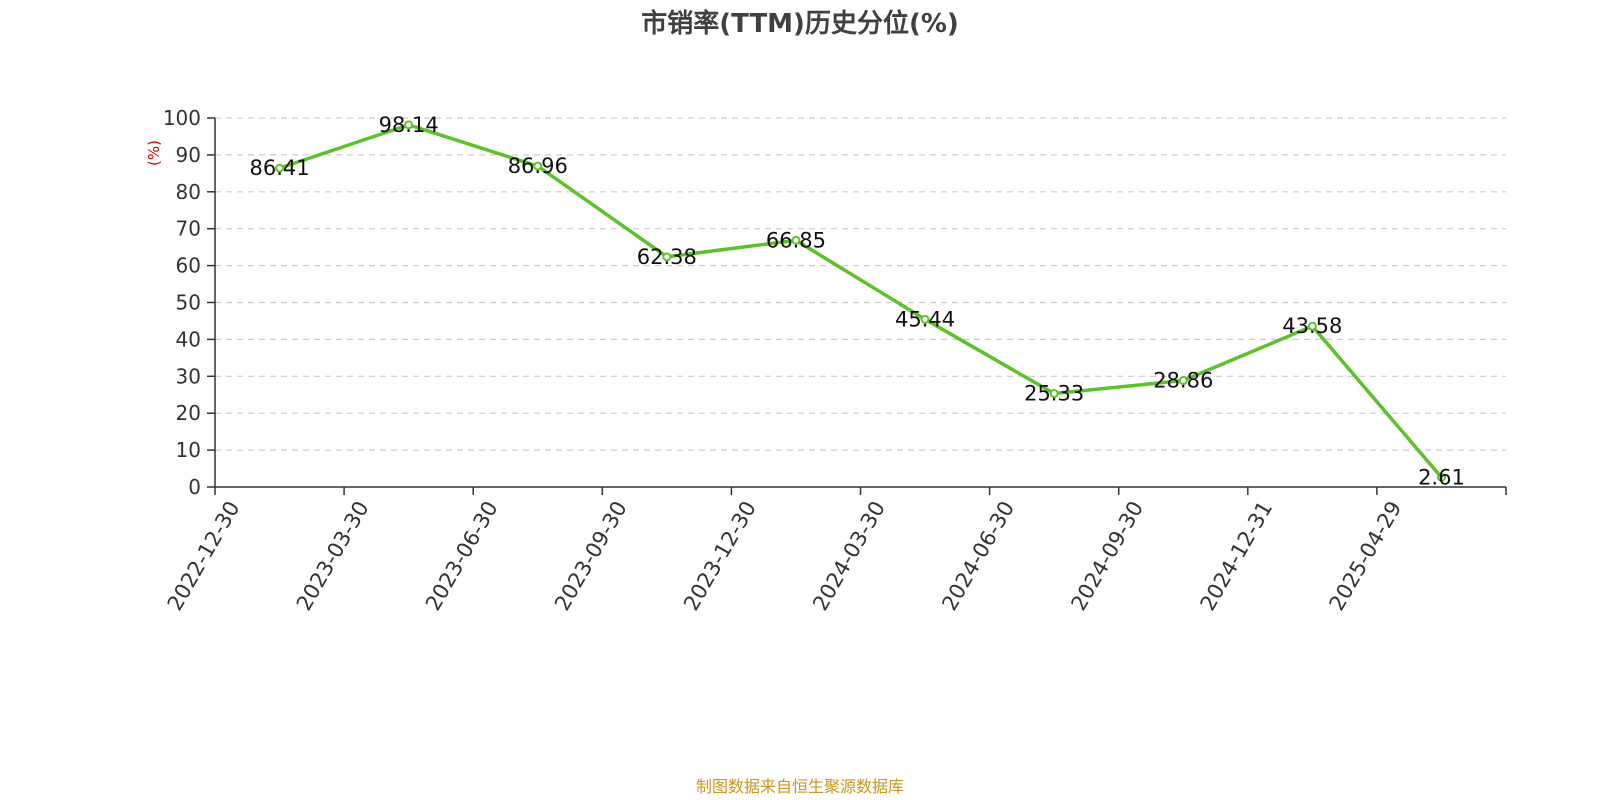 The width and height of the screenshot is (1600, 800). What do you see at coordinates (591, 556) in the screenshot?
I see `x-tick-label: 2023-09-30` at bounding box center [591, 556].